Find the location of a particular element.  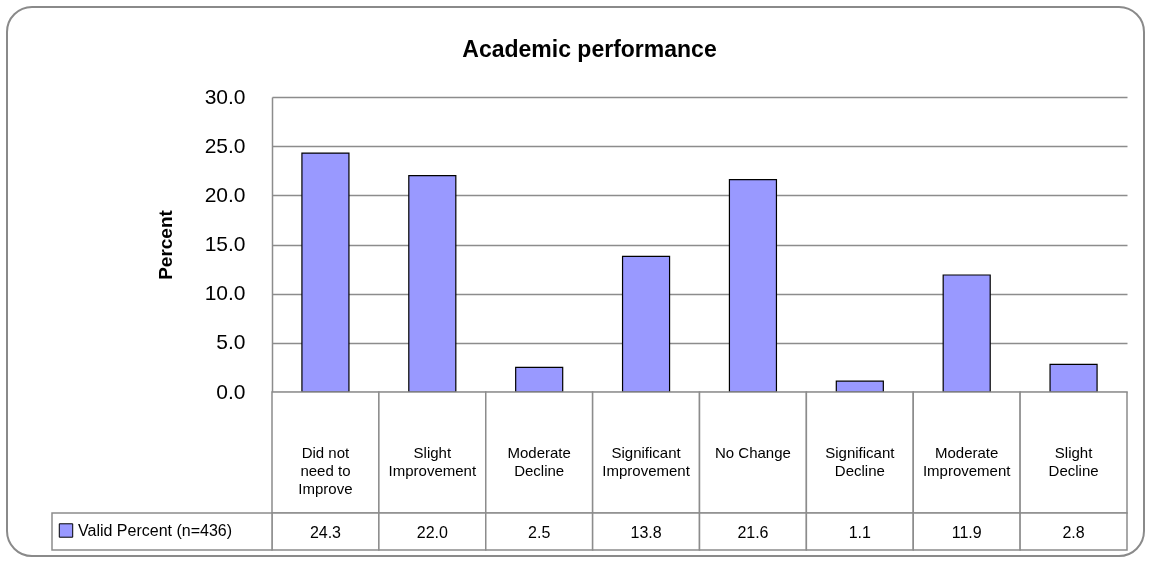

data-label: 2.8 is located at coordinates (1073, 532).